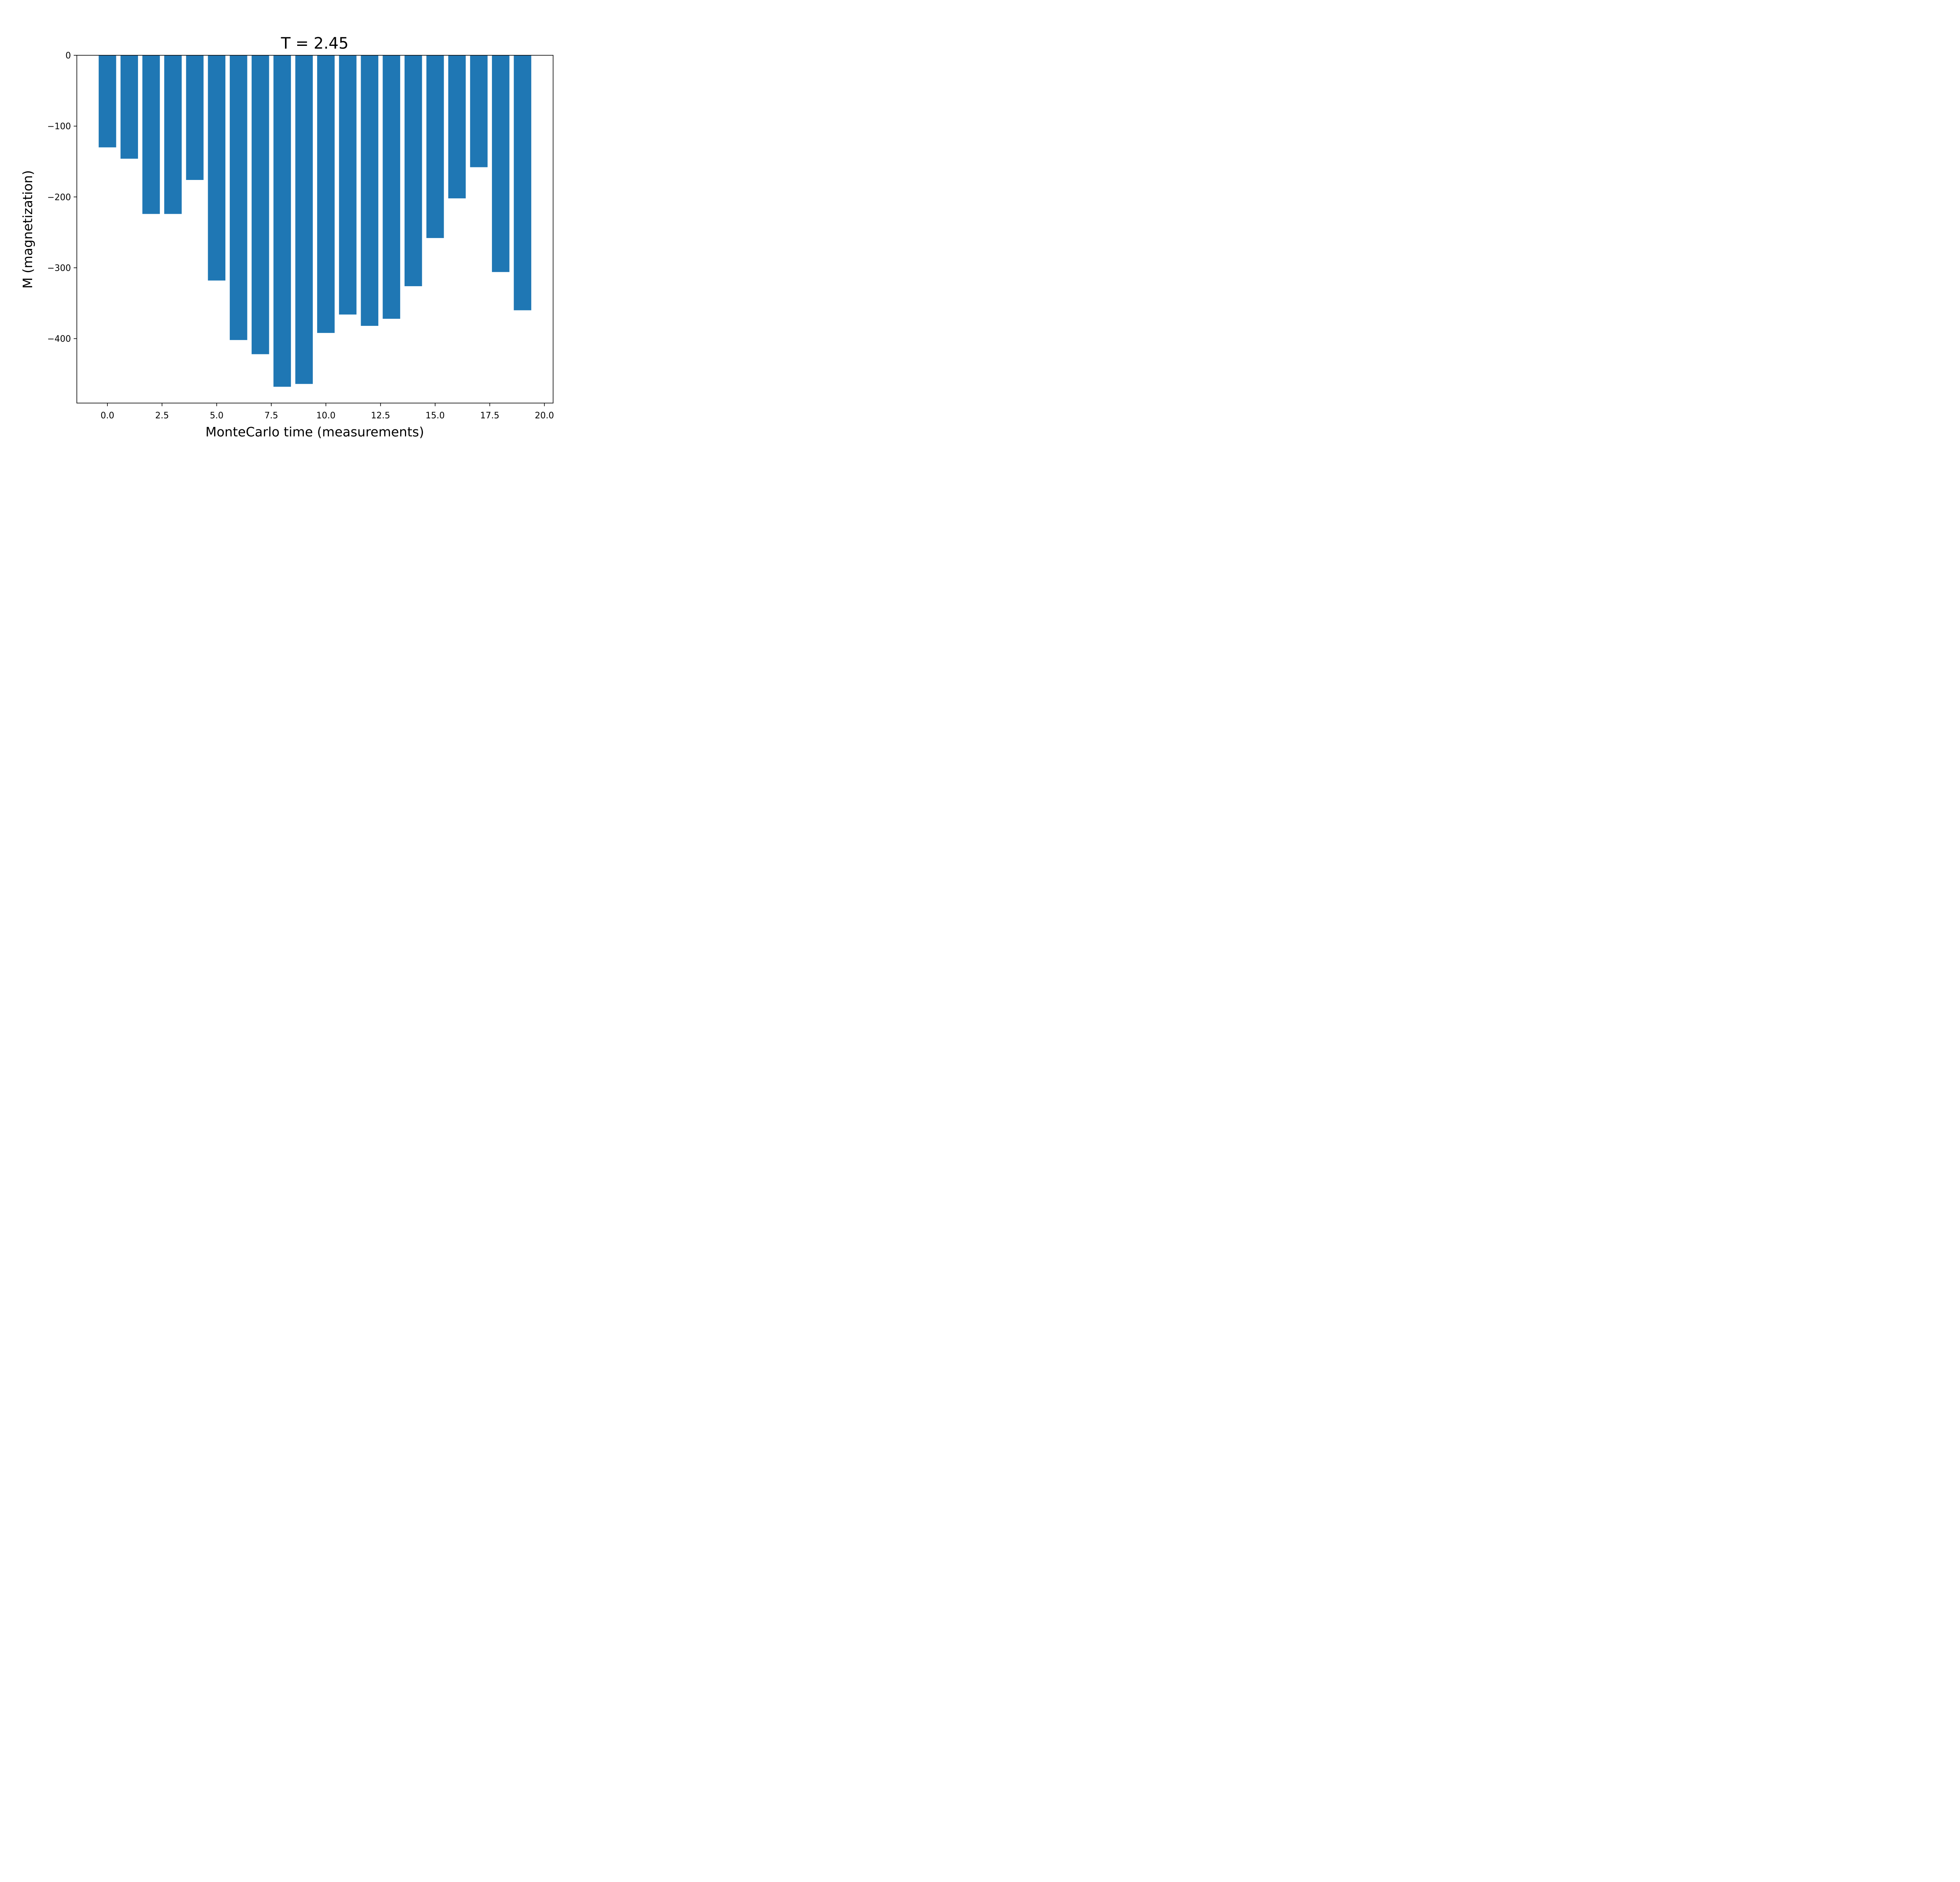  Describe the element at coordinates (544, 416) in the screenshot. I see `x-tick-label: 20.0` at that location.